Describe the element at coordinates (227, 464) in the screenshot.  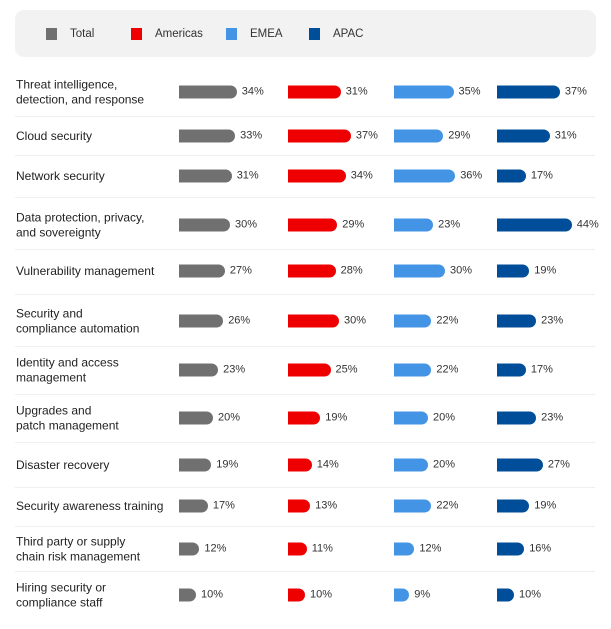
I see `data-label-total: 19%` at that location.